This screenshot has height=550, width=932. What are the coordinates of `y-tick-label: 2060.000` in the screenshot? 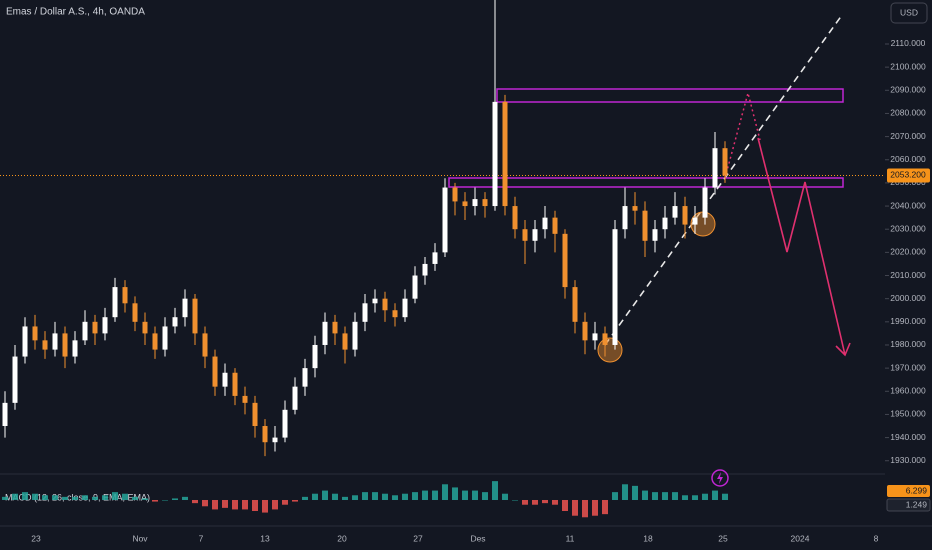 It's located at (908, 159).